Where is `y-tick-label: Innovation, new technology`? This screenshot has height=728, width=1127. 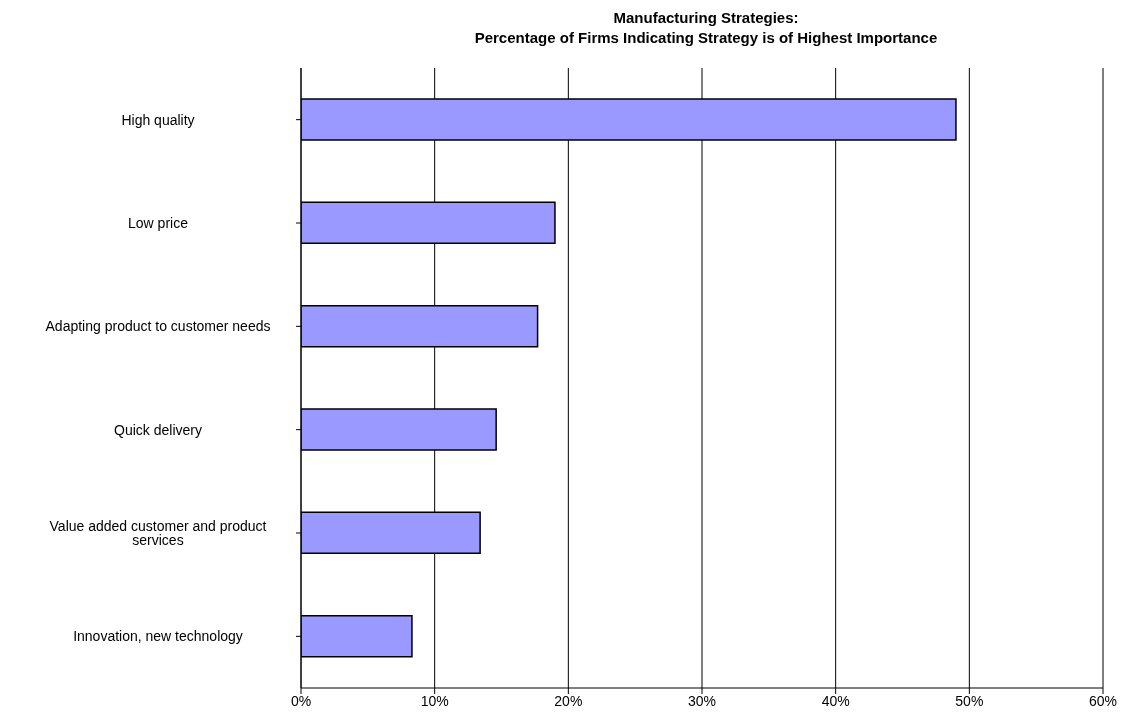
y-tick-label: Innovation, new technology is located at coordinates (158, 636).